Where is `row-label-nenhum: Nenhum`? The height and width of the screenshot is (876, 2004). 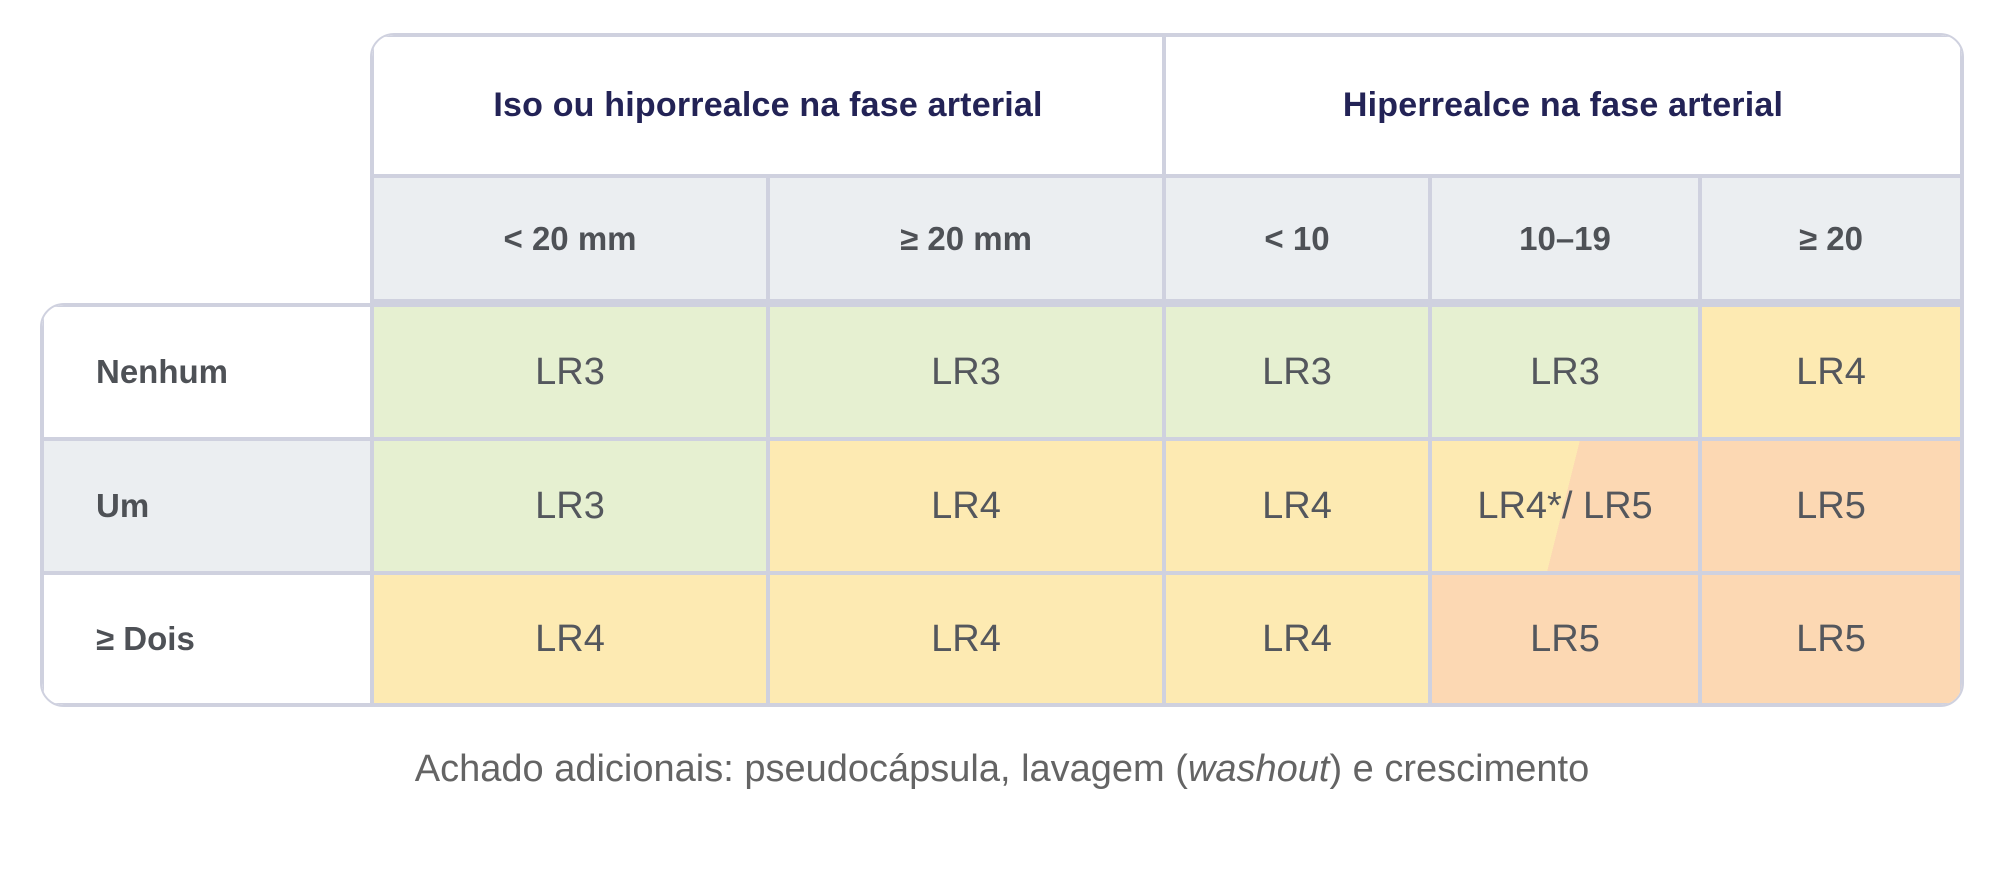 row-label-nenhum: Nenhum is located at coordinates (207, 372).